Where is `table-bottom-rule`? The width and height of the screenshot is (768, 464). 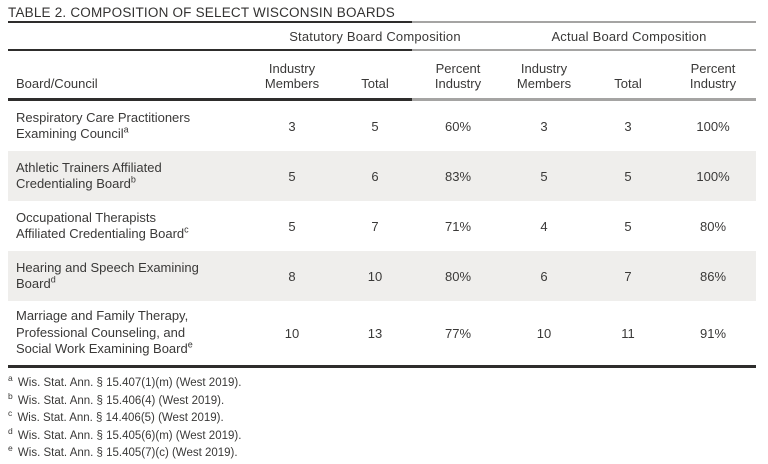
table-bottom-rule is located at coordinates (382, 366).